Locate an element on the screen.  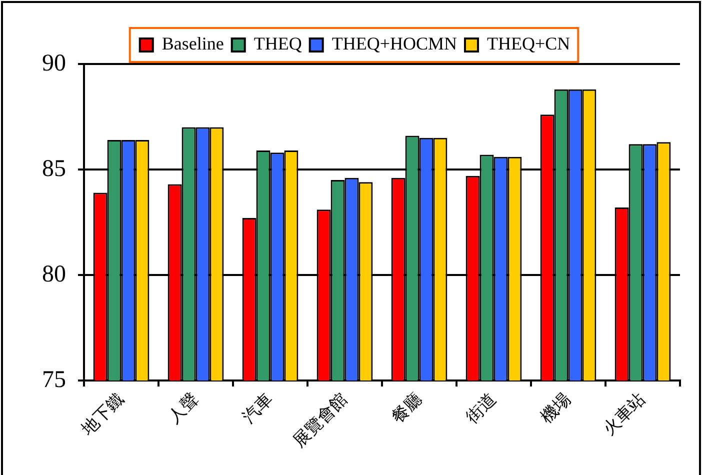
legend-label: THEQ+CN is located at coordinates (528, 44).